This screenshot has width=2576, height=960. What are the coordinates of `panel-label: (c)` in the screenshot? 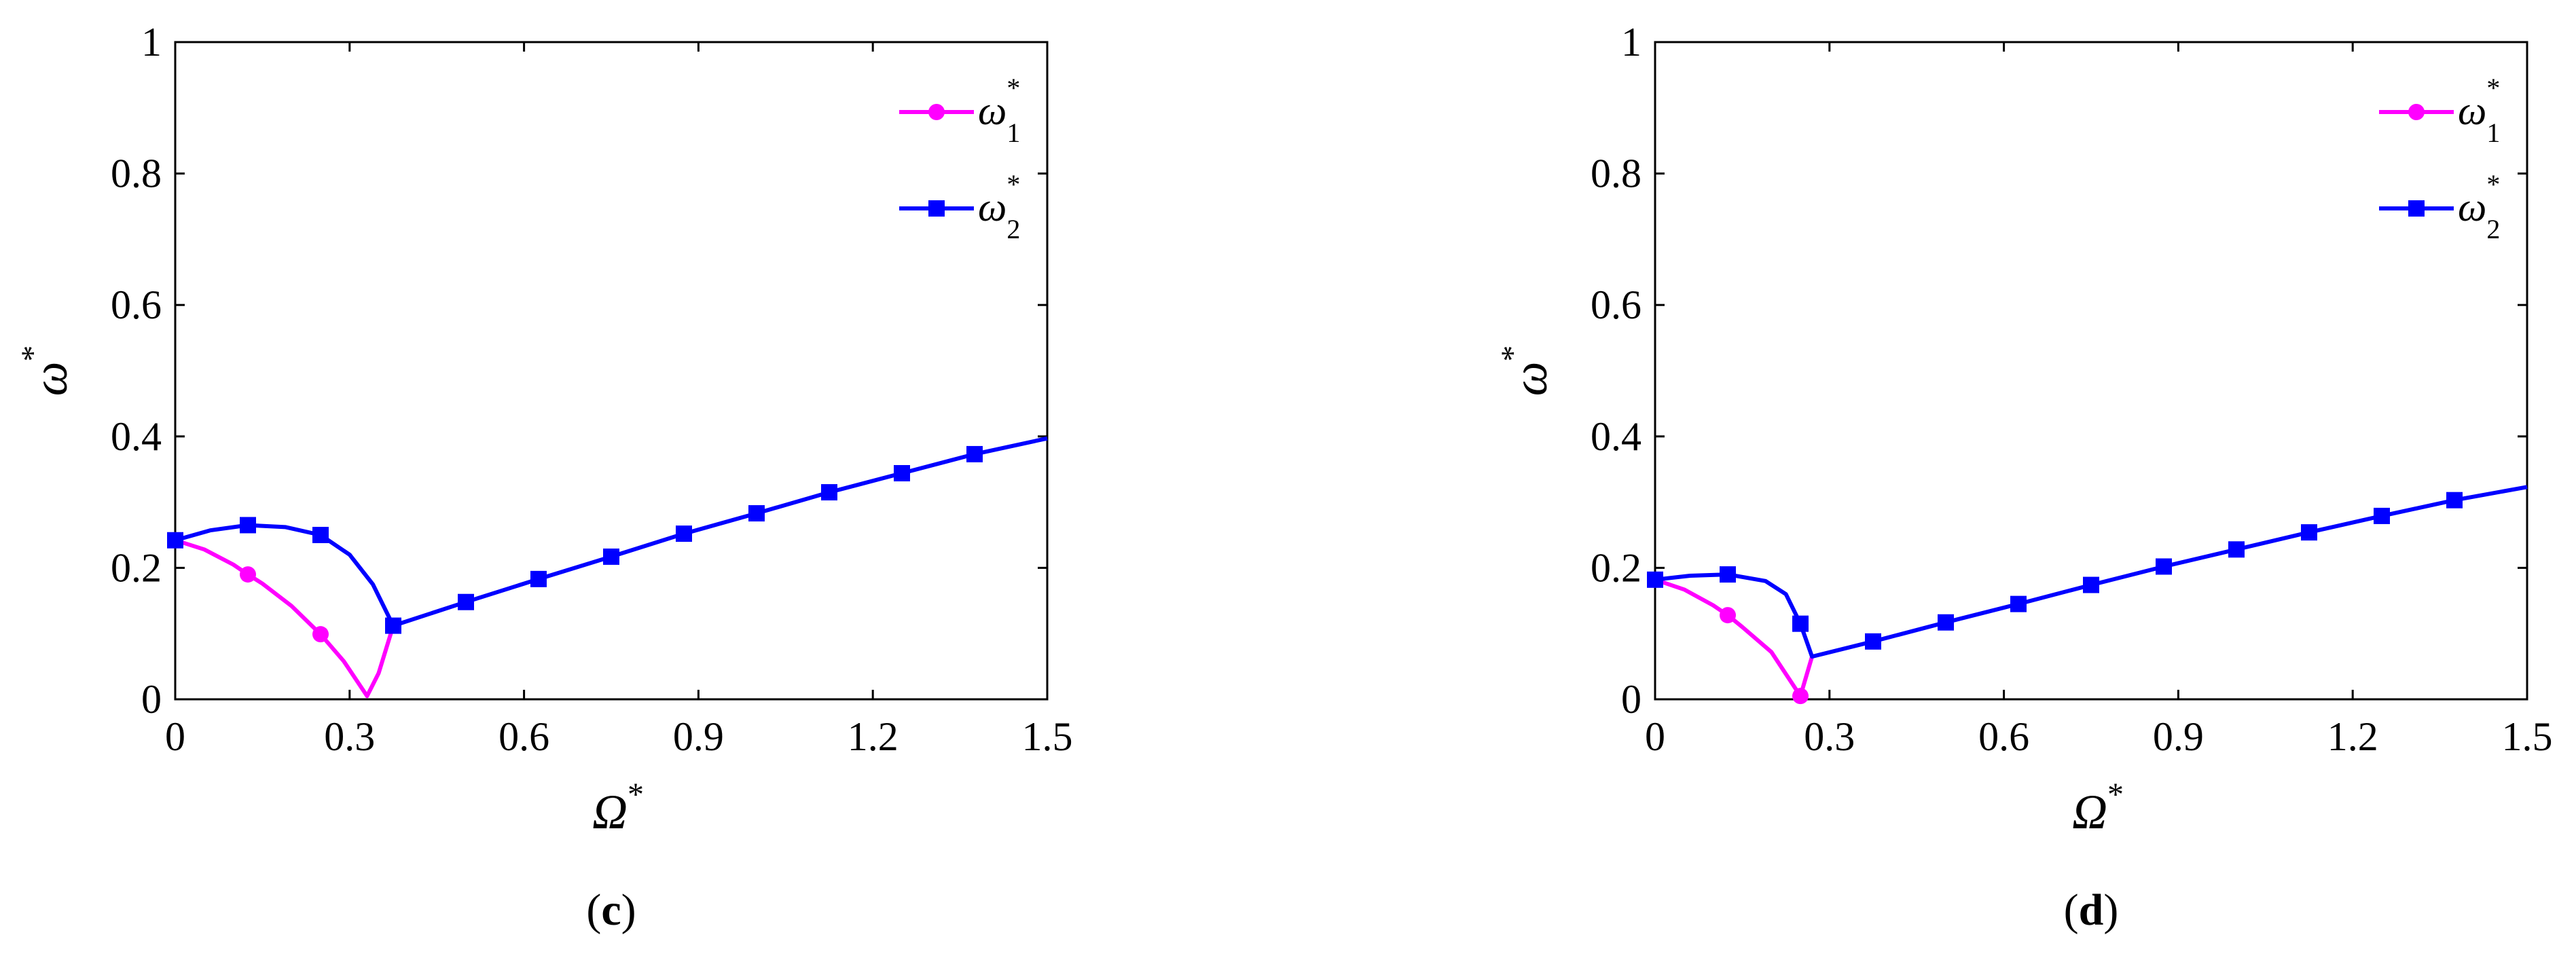 It's located at (611, 910).